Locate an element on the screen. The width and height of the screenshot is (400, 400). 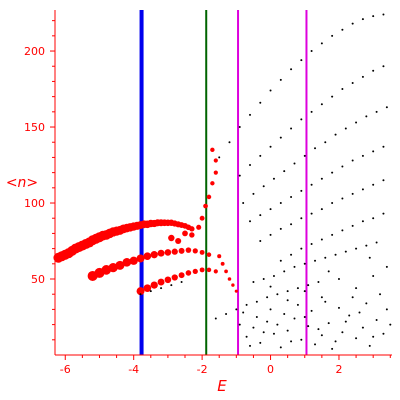
x-tick-label: 0 is located at coordinates (270, 369).